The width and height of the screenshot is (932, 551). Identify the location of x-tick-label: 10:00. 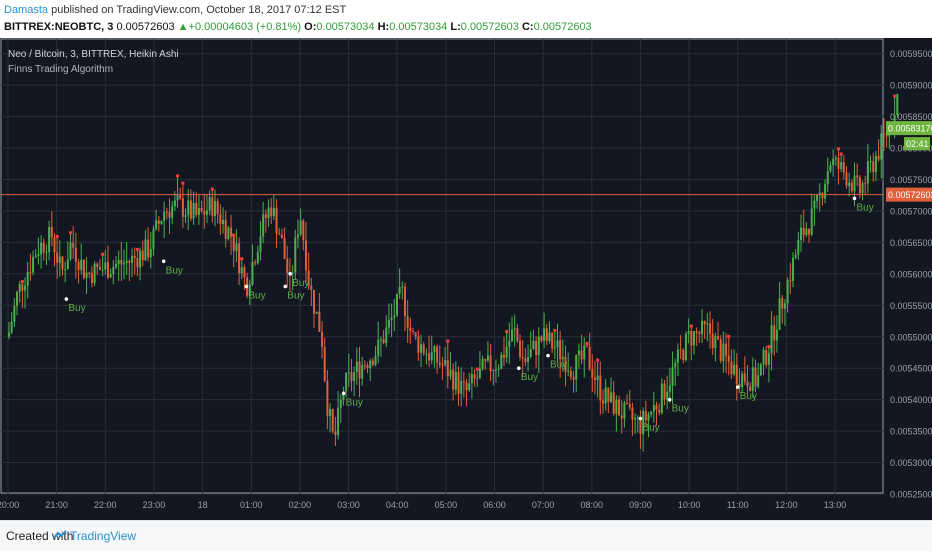
(689, 505).